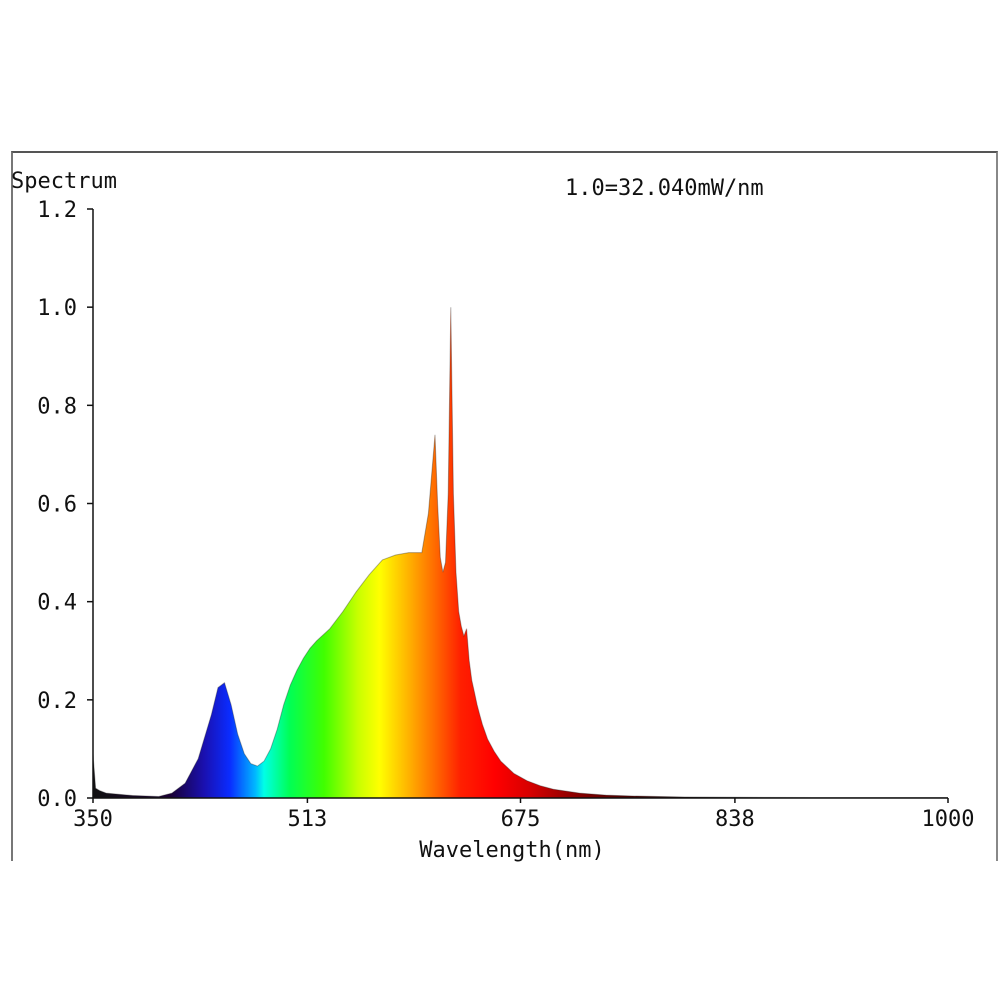  What do you see at coordinates (93, 819) in the screenshot?
I see `x-tick-label: 350` at bounding box center [93, 819].